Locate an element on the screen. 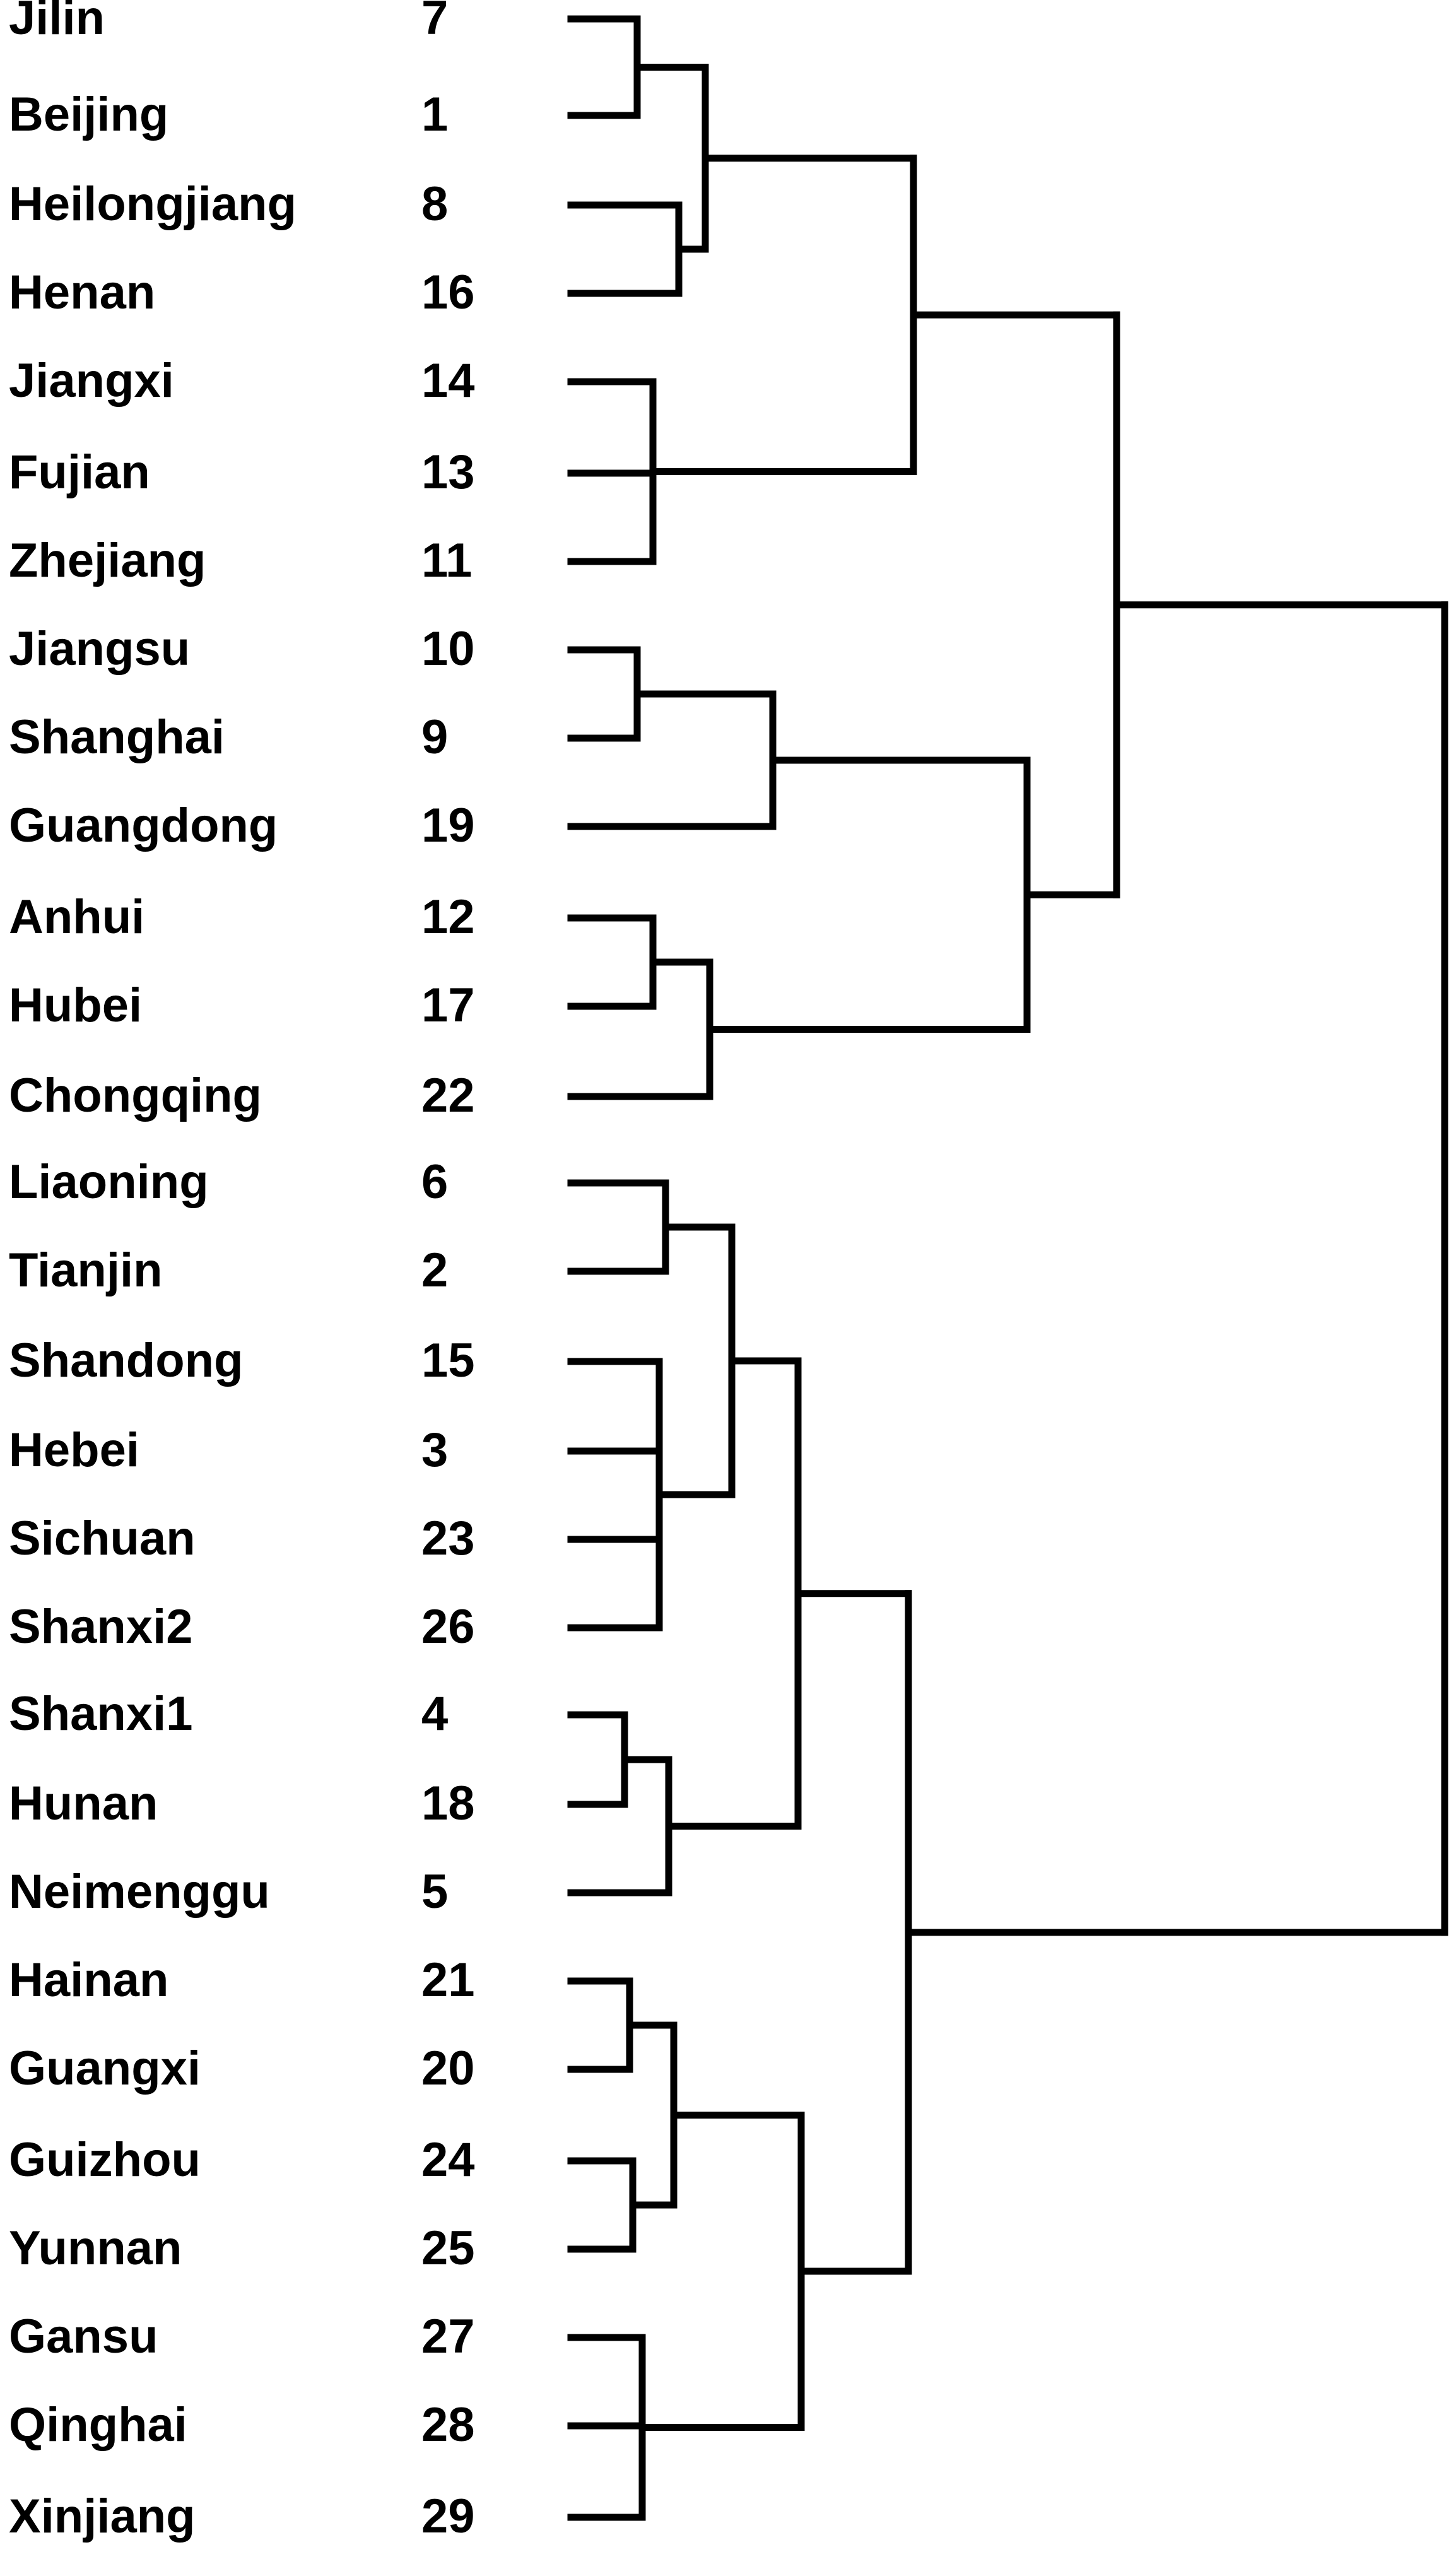  leaf-number-label: 14 is located at coordinates (448, 381).